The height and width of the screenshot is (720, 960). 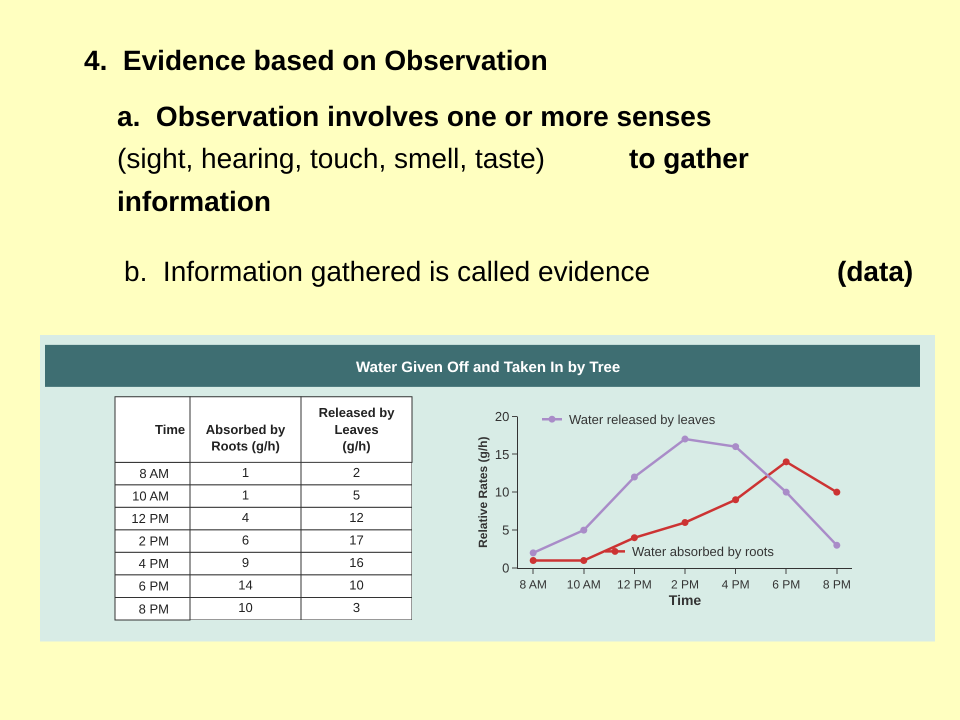 What do you see at coordinates (194, 201) in the screenshot?
I see `text: information` at bounding box center [194, 201].